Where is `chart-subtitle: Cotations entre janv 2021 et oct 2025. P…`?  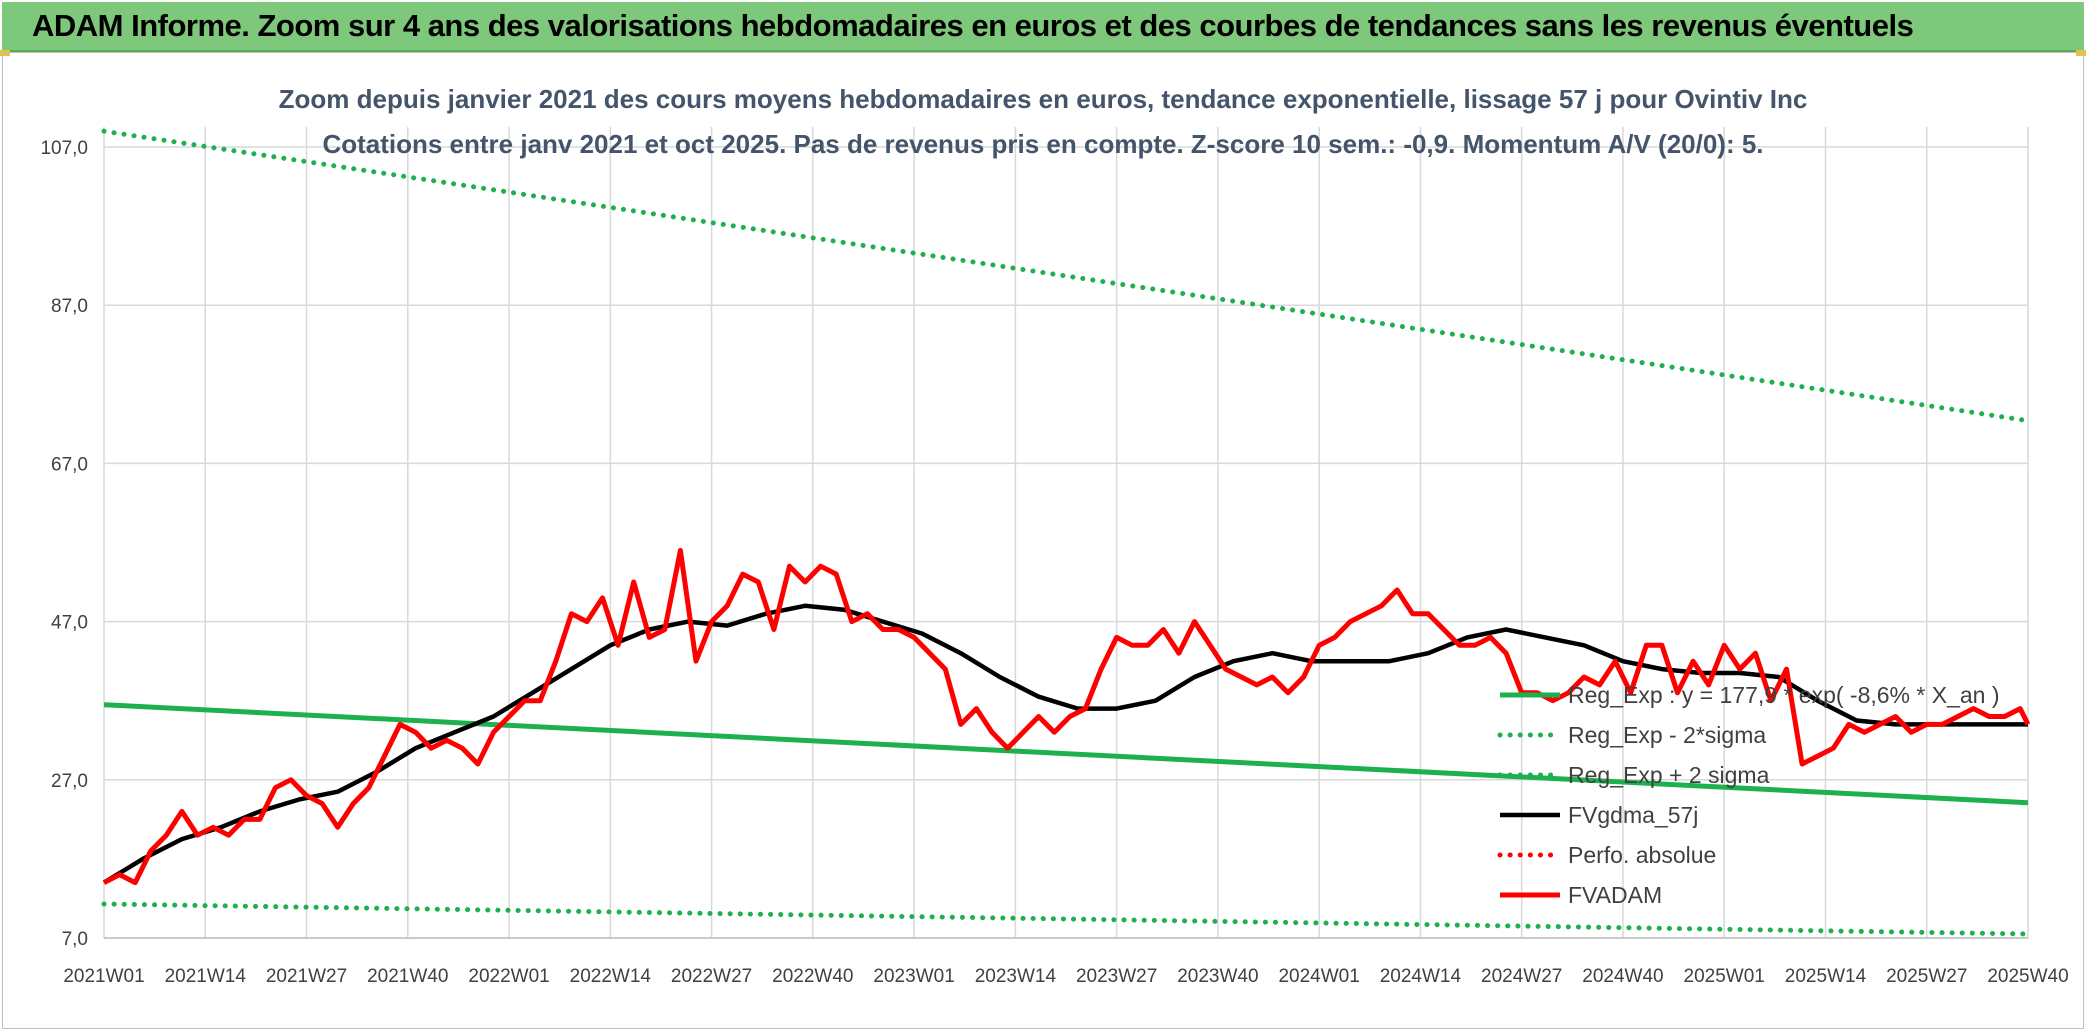
chart-subtitle: Cotations entre janv 2021 et oct 2025. P… is located at coordinates (1042, 144).